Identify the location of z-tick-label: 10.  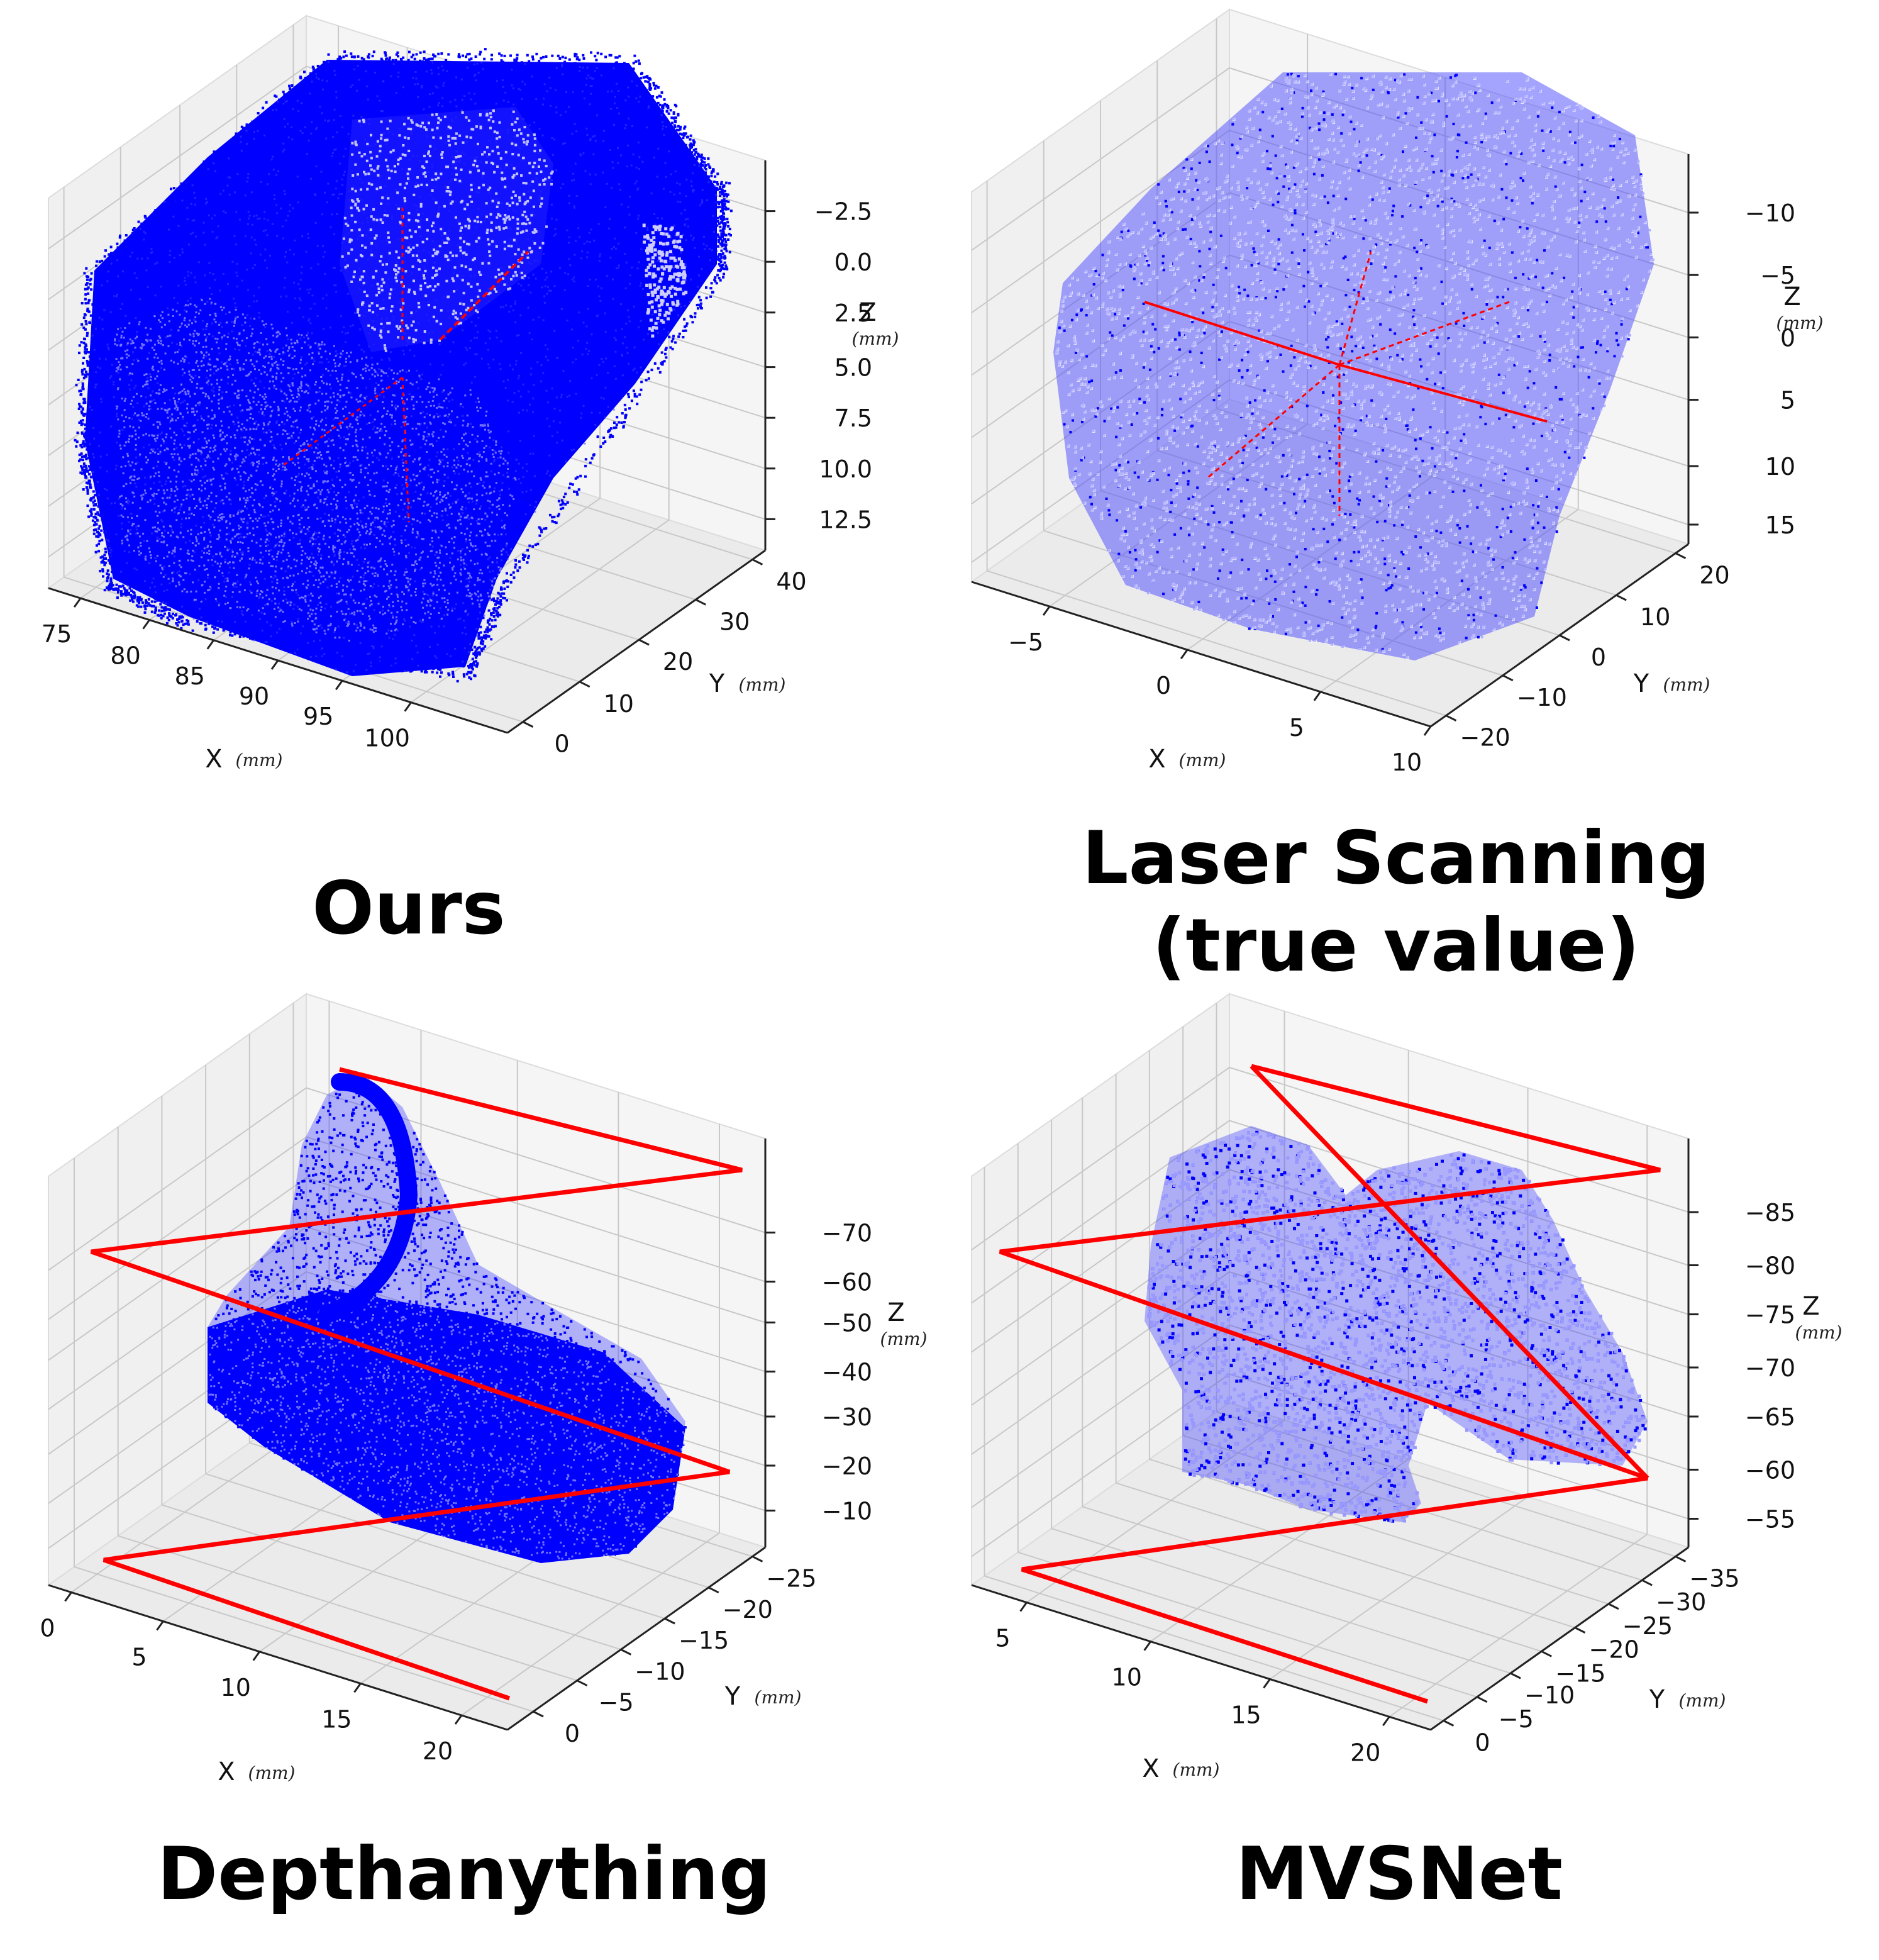
(1780, 467).